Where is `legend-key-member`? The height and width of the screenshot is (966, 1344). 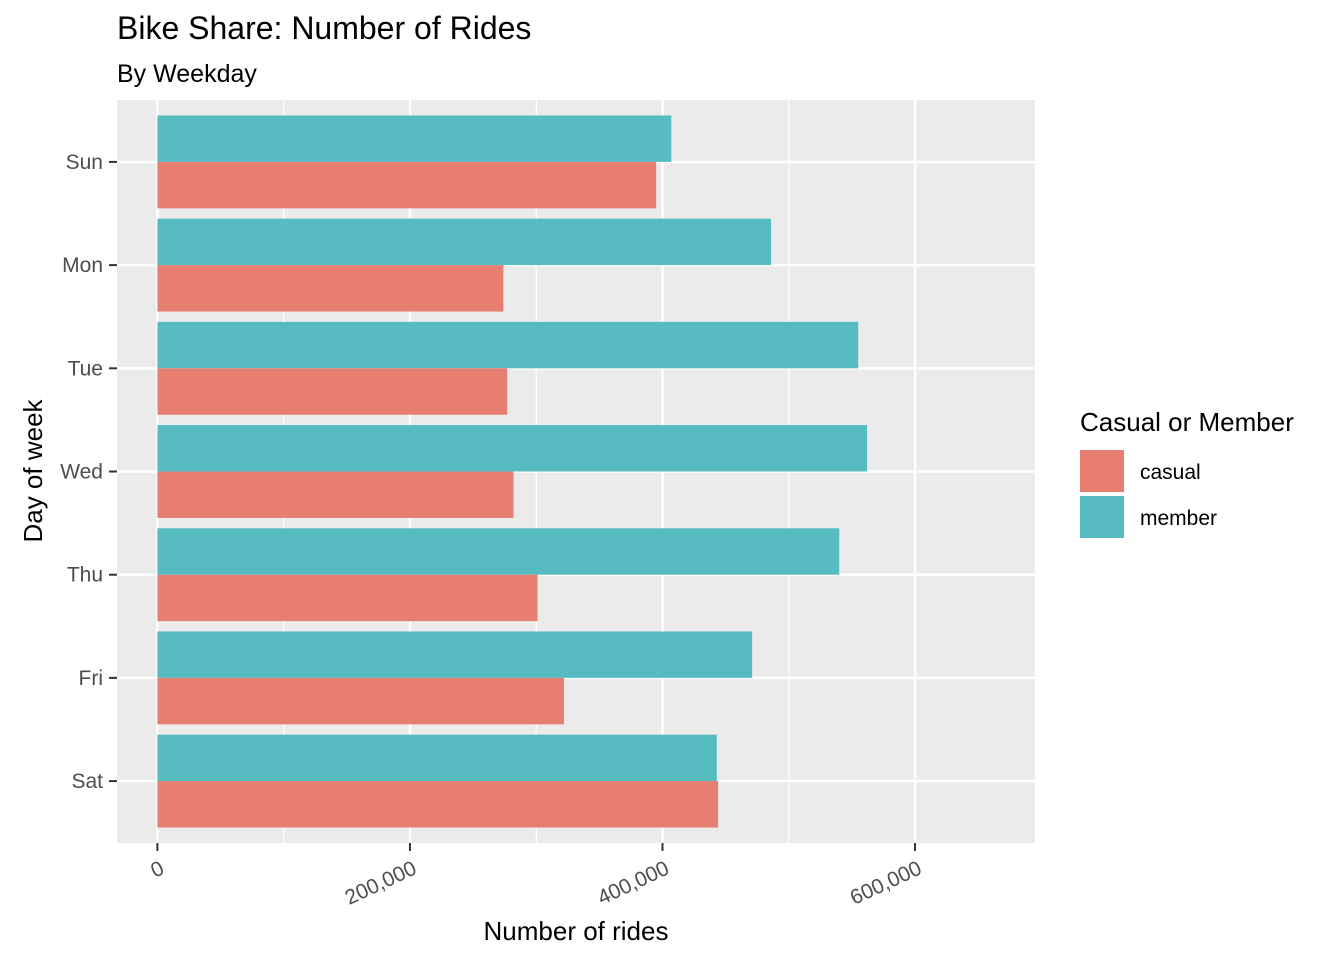
legend-key-member is located at coordinates (1102, 517).